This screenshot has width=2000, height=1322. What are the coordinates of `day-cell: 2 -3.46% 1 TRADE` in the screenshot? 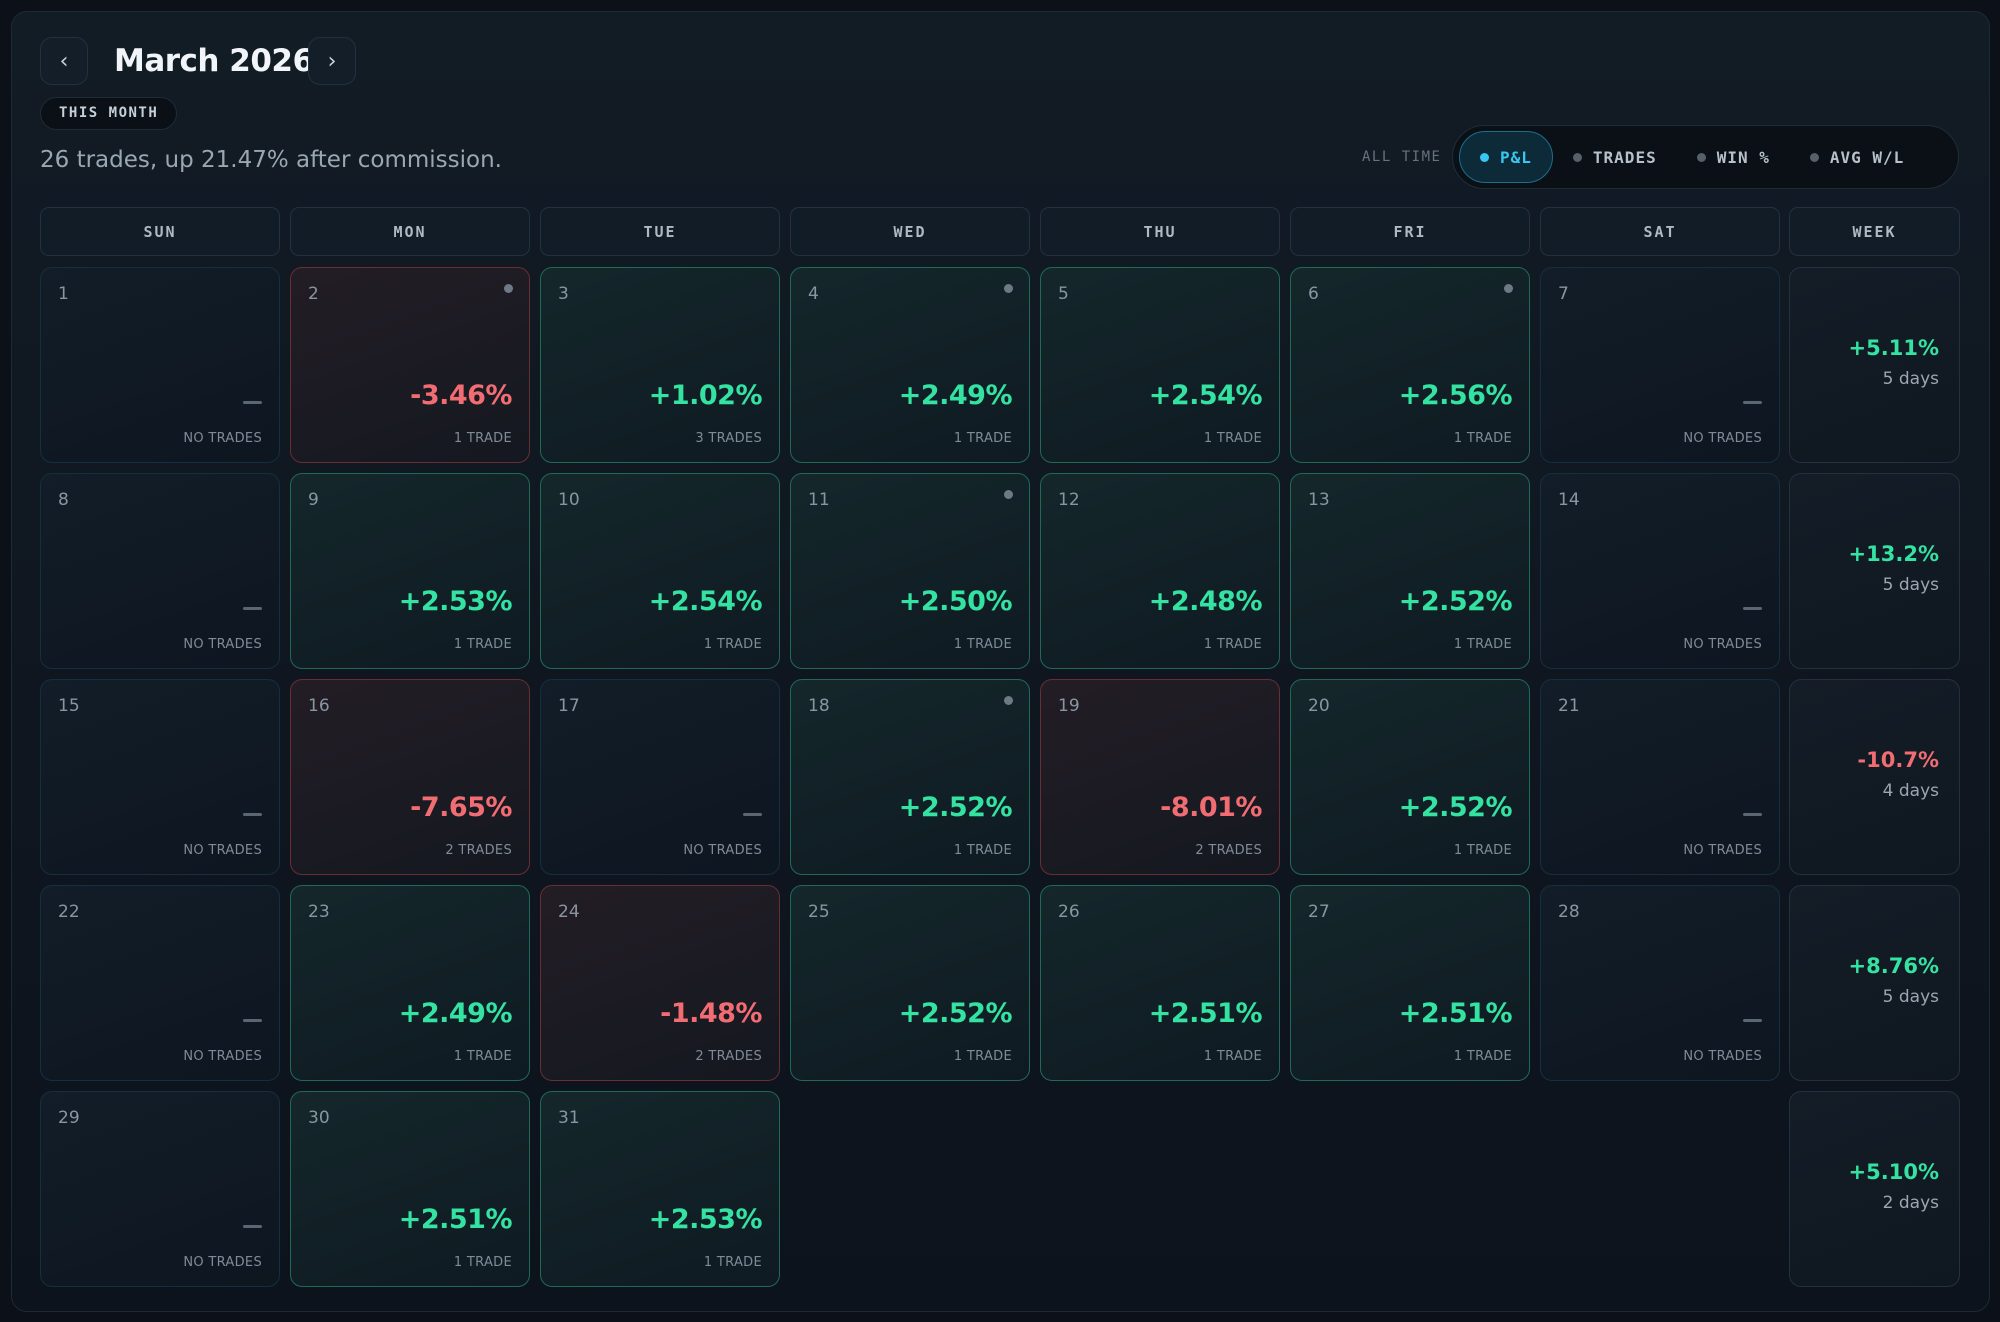 It's located at (410, 365).